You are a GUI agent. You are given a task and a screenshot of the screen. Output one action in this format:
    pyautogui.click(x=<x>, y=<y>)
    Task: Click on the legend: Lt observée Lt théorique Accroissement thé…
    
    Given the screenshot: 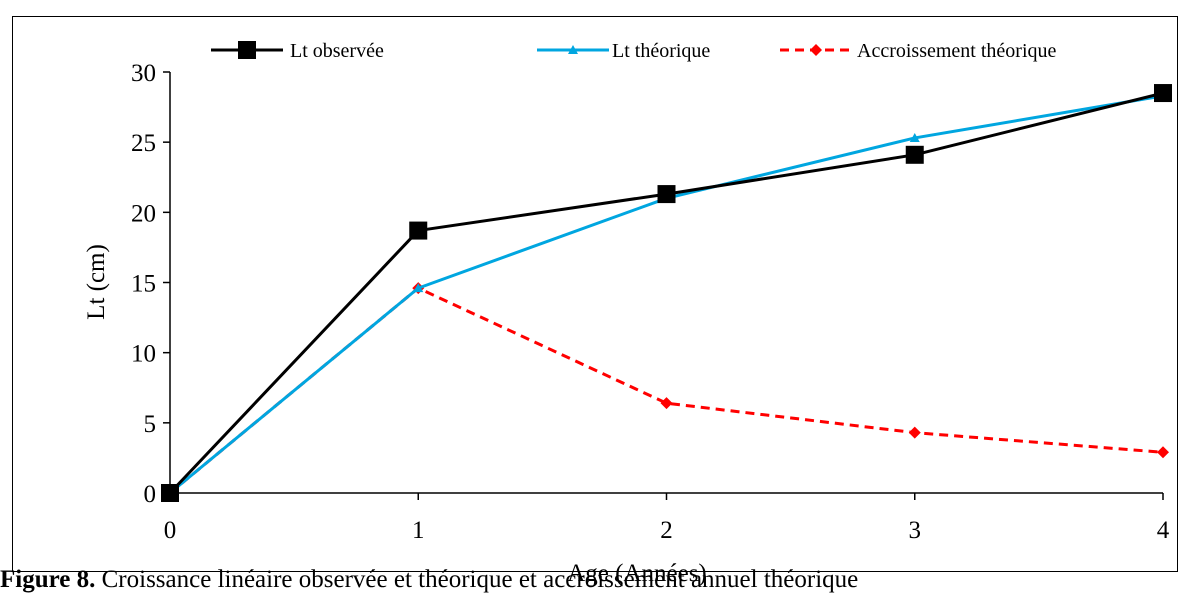 What is the action you would take?
    pyautogui.click(x=633, y=51)
    